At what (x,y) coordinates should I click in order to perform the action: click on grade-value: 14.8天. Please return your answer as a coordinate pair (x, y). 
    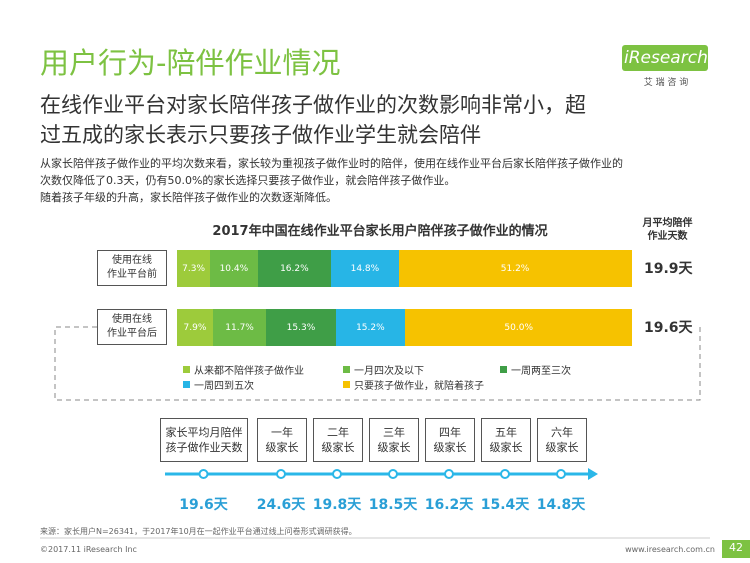
    Looking at the image, I should click on (561, 504).